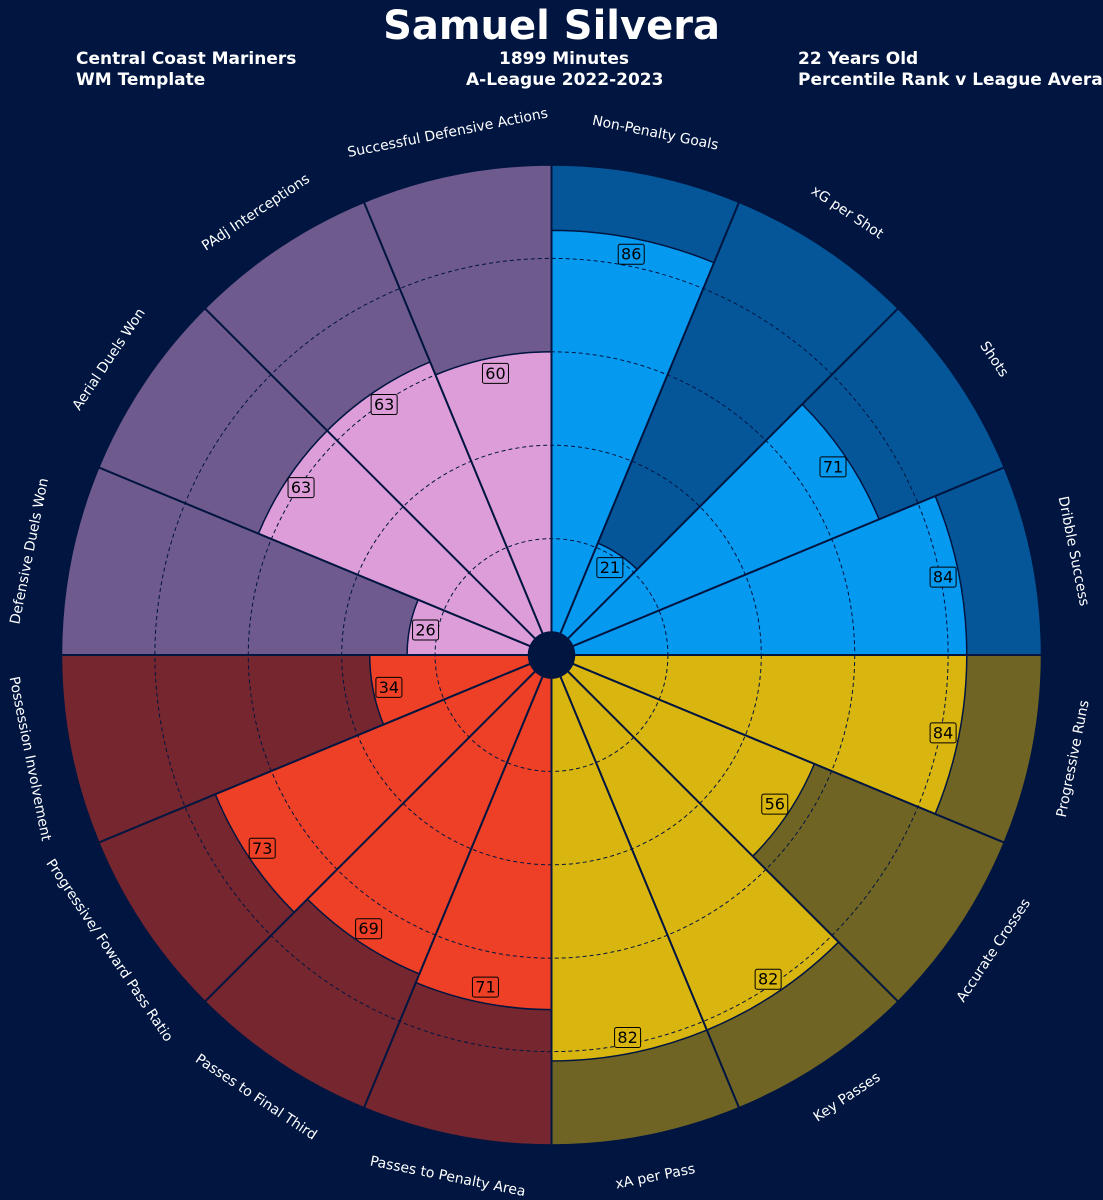 This screenshot has width=1103, height=1200. I want to click on value-text-defensive-duels-won: 26, so click(425, 629).